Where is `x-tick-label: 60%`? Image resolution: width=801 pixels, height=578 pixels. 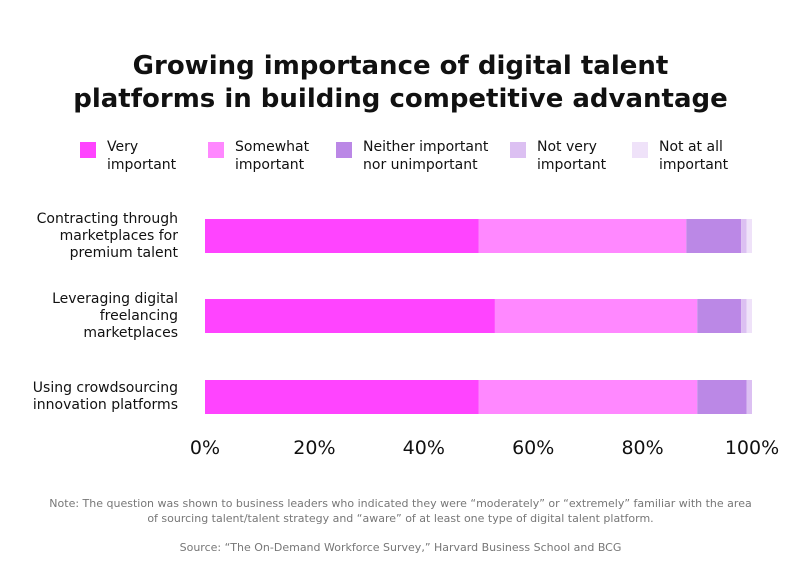 x-tick-label: 60% is located at coordinates (533, 448).